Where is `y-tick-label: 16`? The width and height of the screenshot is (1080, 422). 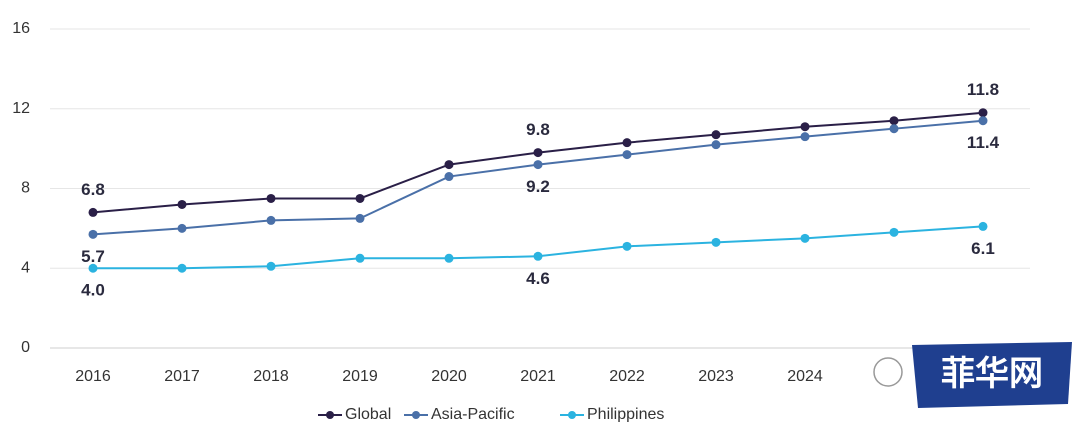
y-tick-label: 16 is located at coordinates (21, 28).